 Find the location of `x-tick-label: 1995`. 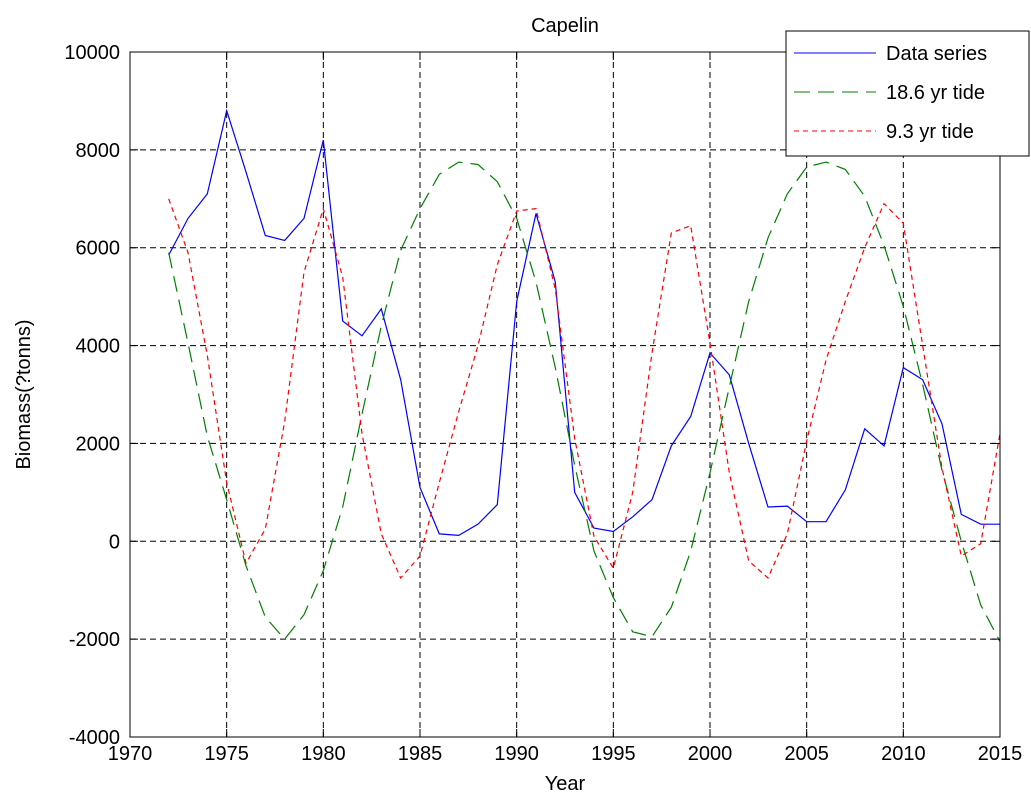

x-tick-label: 1995 is located at coordinates (613, 754).